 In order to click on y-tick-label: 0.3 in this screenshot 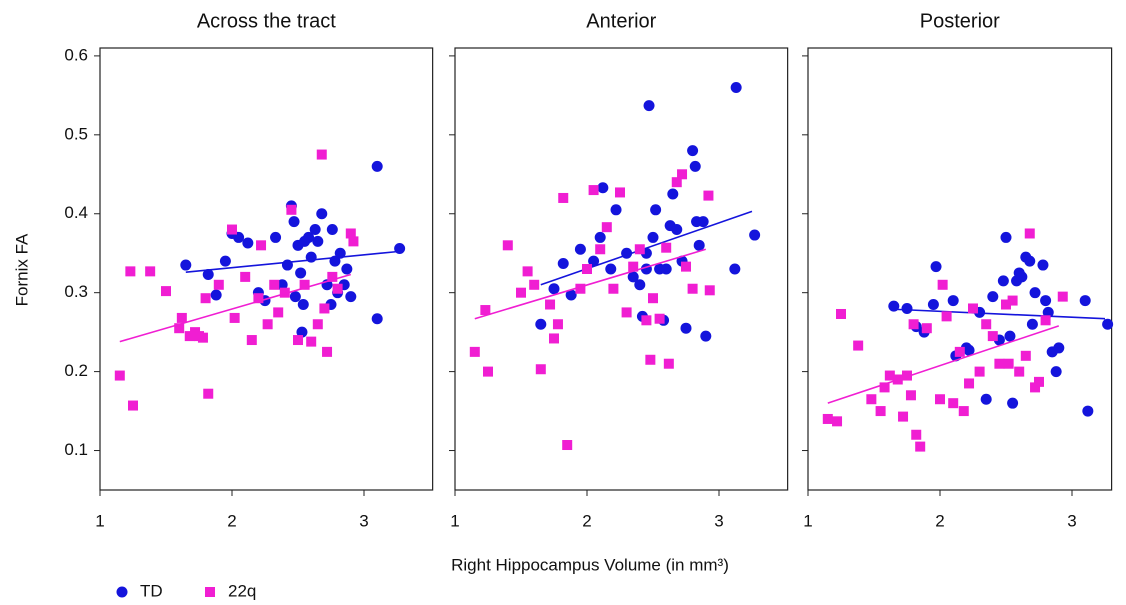, I will do `click(76, 291)`.